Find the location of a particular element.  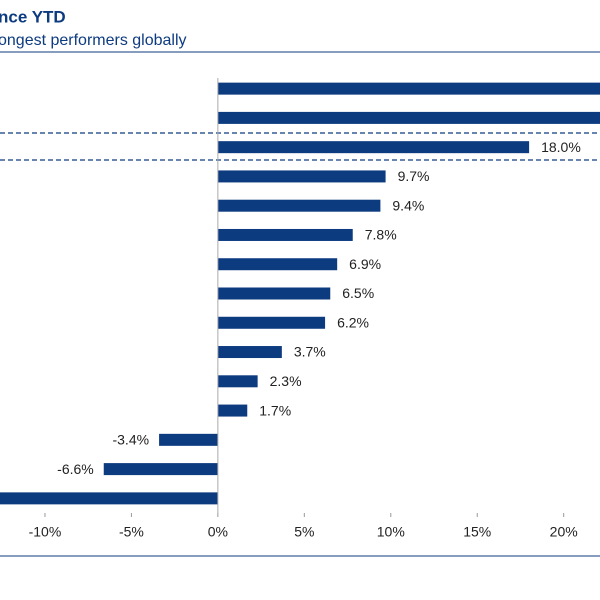

x-tick-label: 15% is located at coordinates (477, 532).